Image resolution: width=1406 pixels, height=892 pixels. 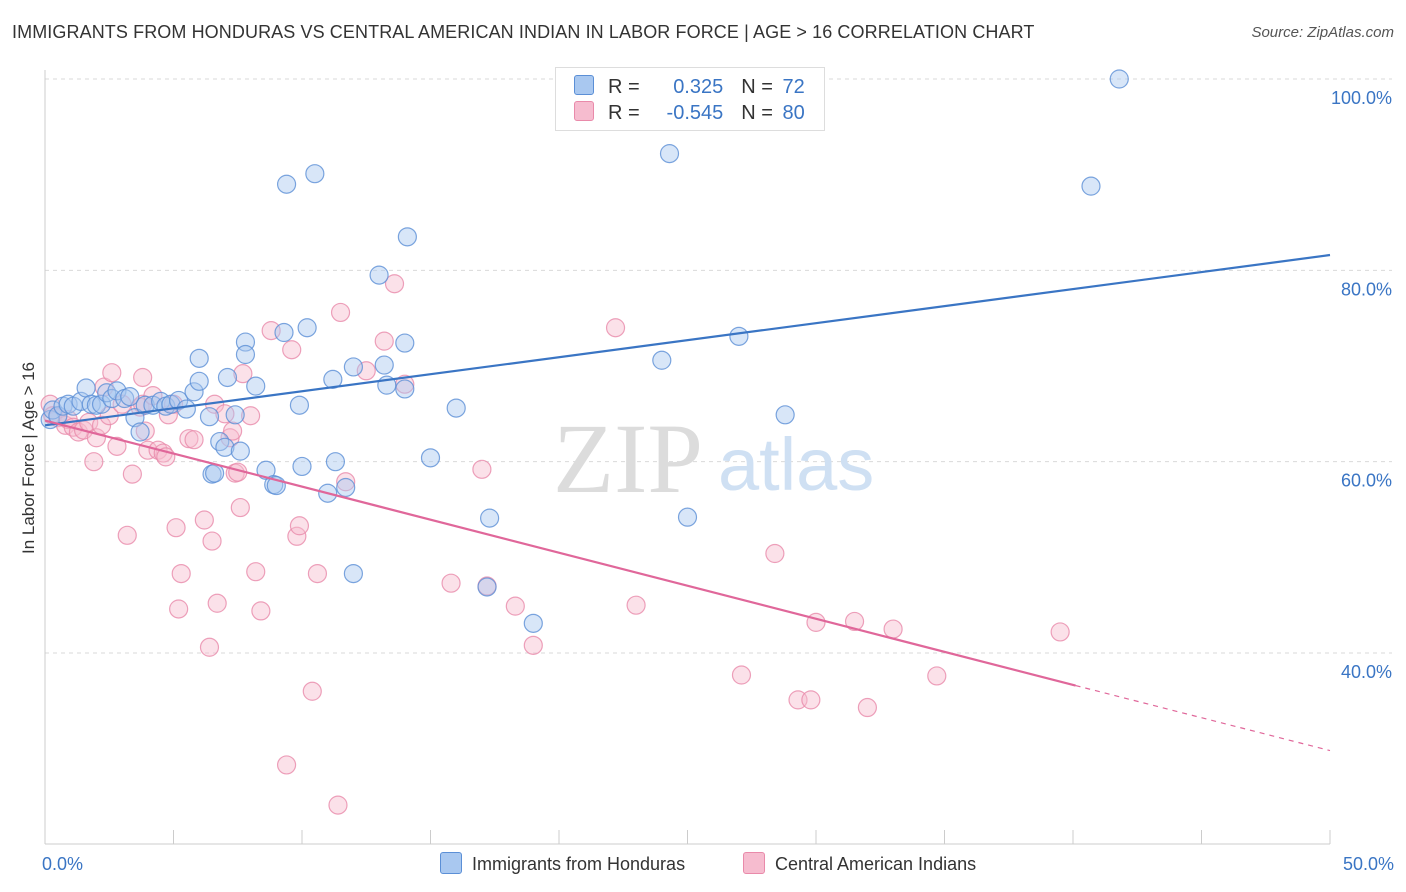 What do you see at coordinates (1203, 718) in the screenshot?
I see `trend-line-pink-extension` at bounding box center [1203, 718].